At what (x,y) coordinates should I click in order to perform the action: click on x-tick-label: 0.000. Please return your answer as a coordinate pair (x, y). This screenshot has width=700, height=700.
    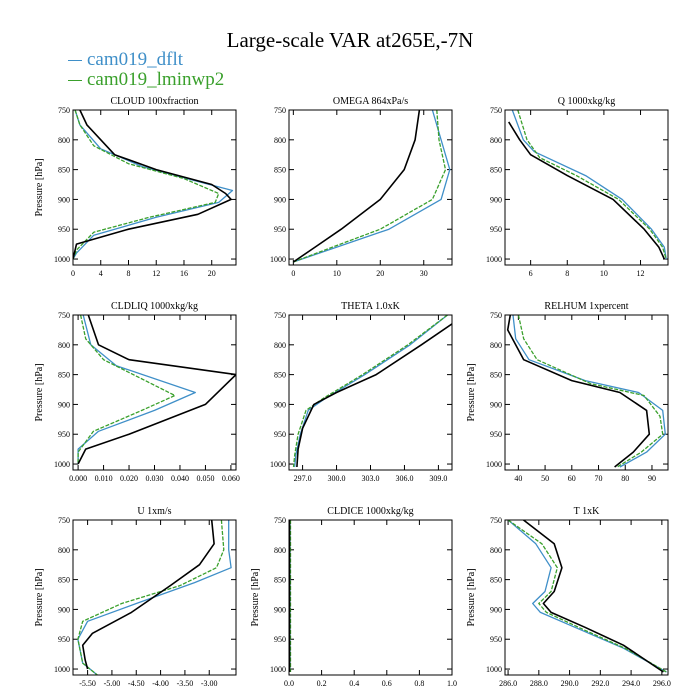
    Looking at the image, I should click on (78, 478).